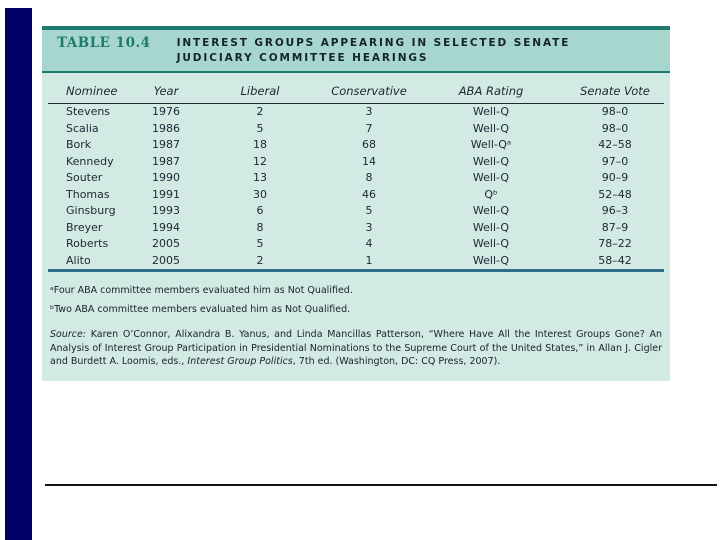  I want to click on col-header-nominee: Nominee, so click(91, 92).